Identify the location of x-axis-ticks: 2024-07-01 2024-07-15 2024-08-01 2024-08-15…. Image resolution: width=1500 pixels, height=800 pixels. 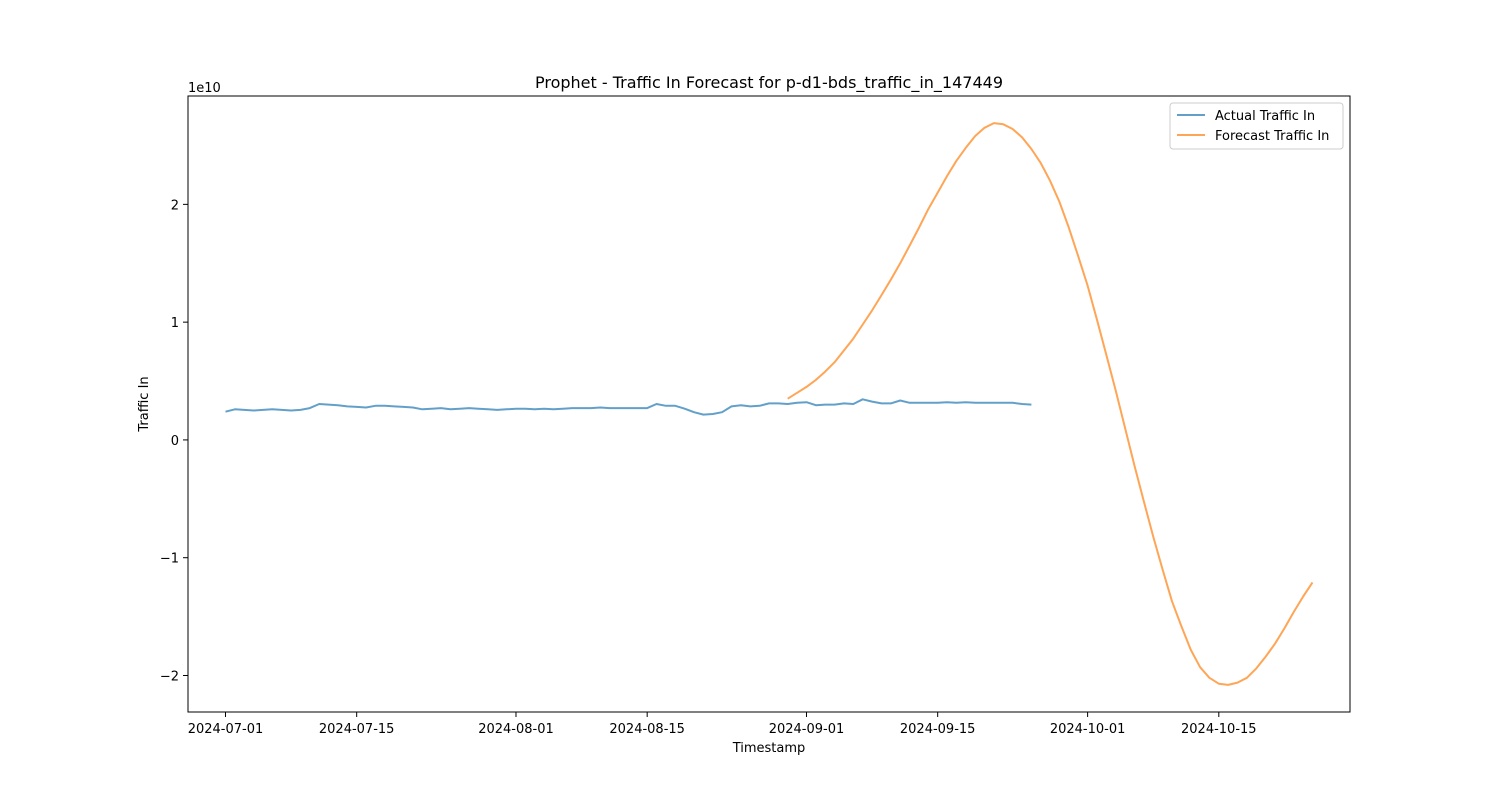
(722, 724).